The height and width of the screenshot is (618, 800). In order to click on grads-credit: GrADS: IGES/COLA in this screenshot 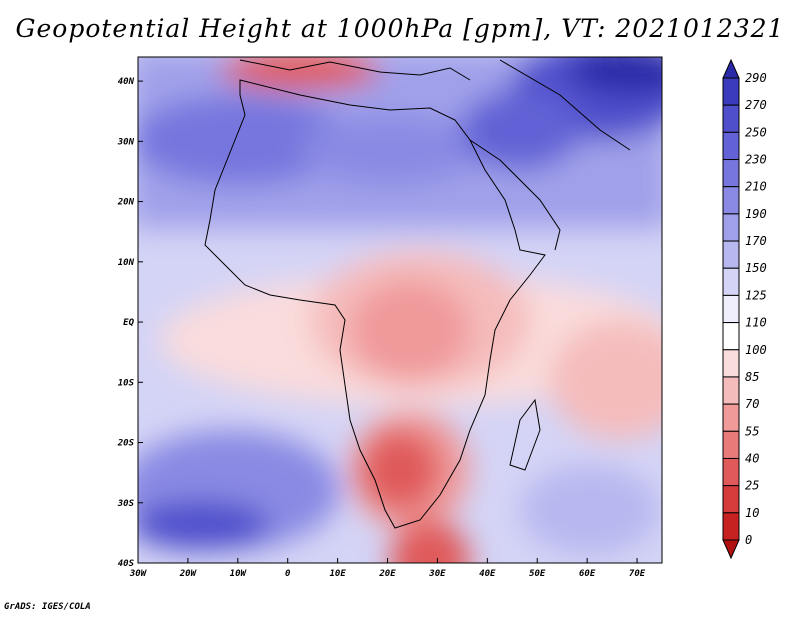, I will do `click(47, 607)`.